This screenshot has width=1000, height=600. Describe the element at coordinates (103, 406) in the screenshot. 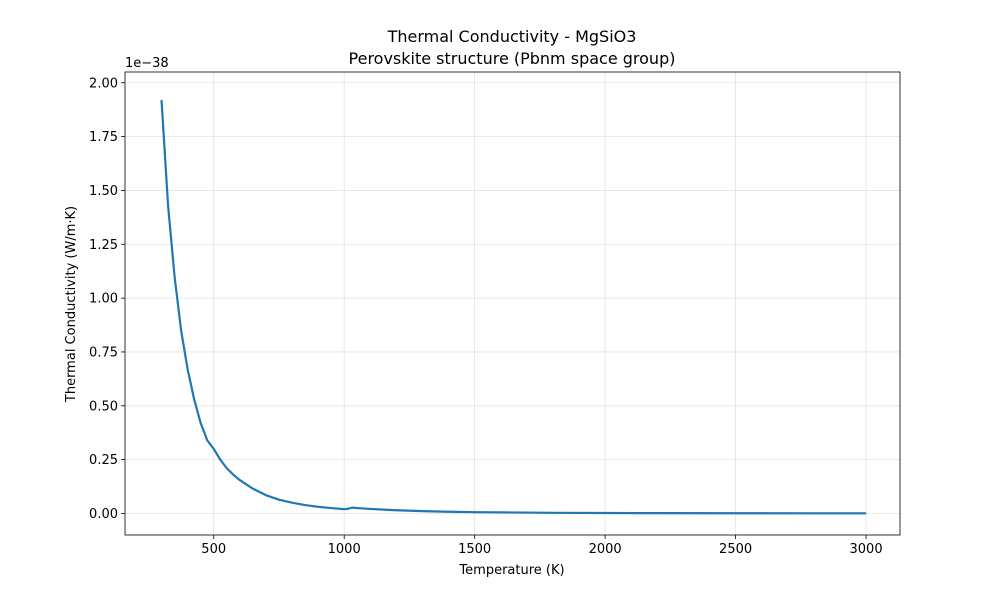

I see `y-tick-label: 0.50` at that location.